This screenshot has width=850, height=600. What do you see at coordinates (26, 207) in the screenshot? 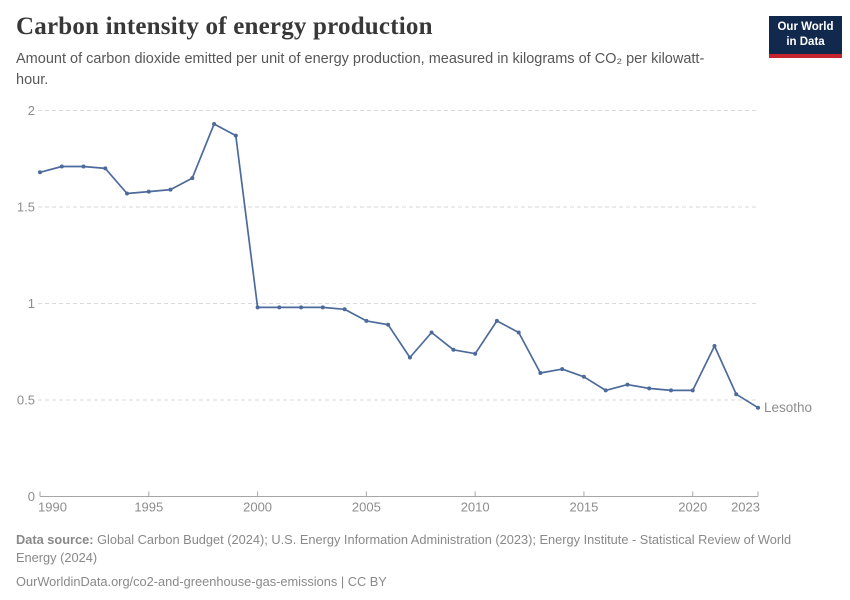
I see `y-tick-label: 1.5` at bounding box center [26, 207].